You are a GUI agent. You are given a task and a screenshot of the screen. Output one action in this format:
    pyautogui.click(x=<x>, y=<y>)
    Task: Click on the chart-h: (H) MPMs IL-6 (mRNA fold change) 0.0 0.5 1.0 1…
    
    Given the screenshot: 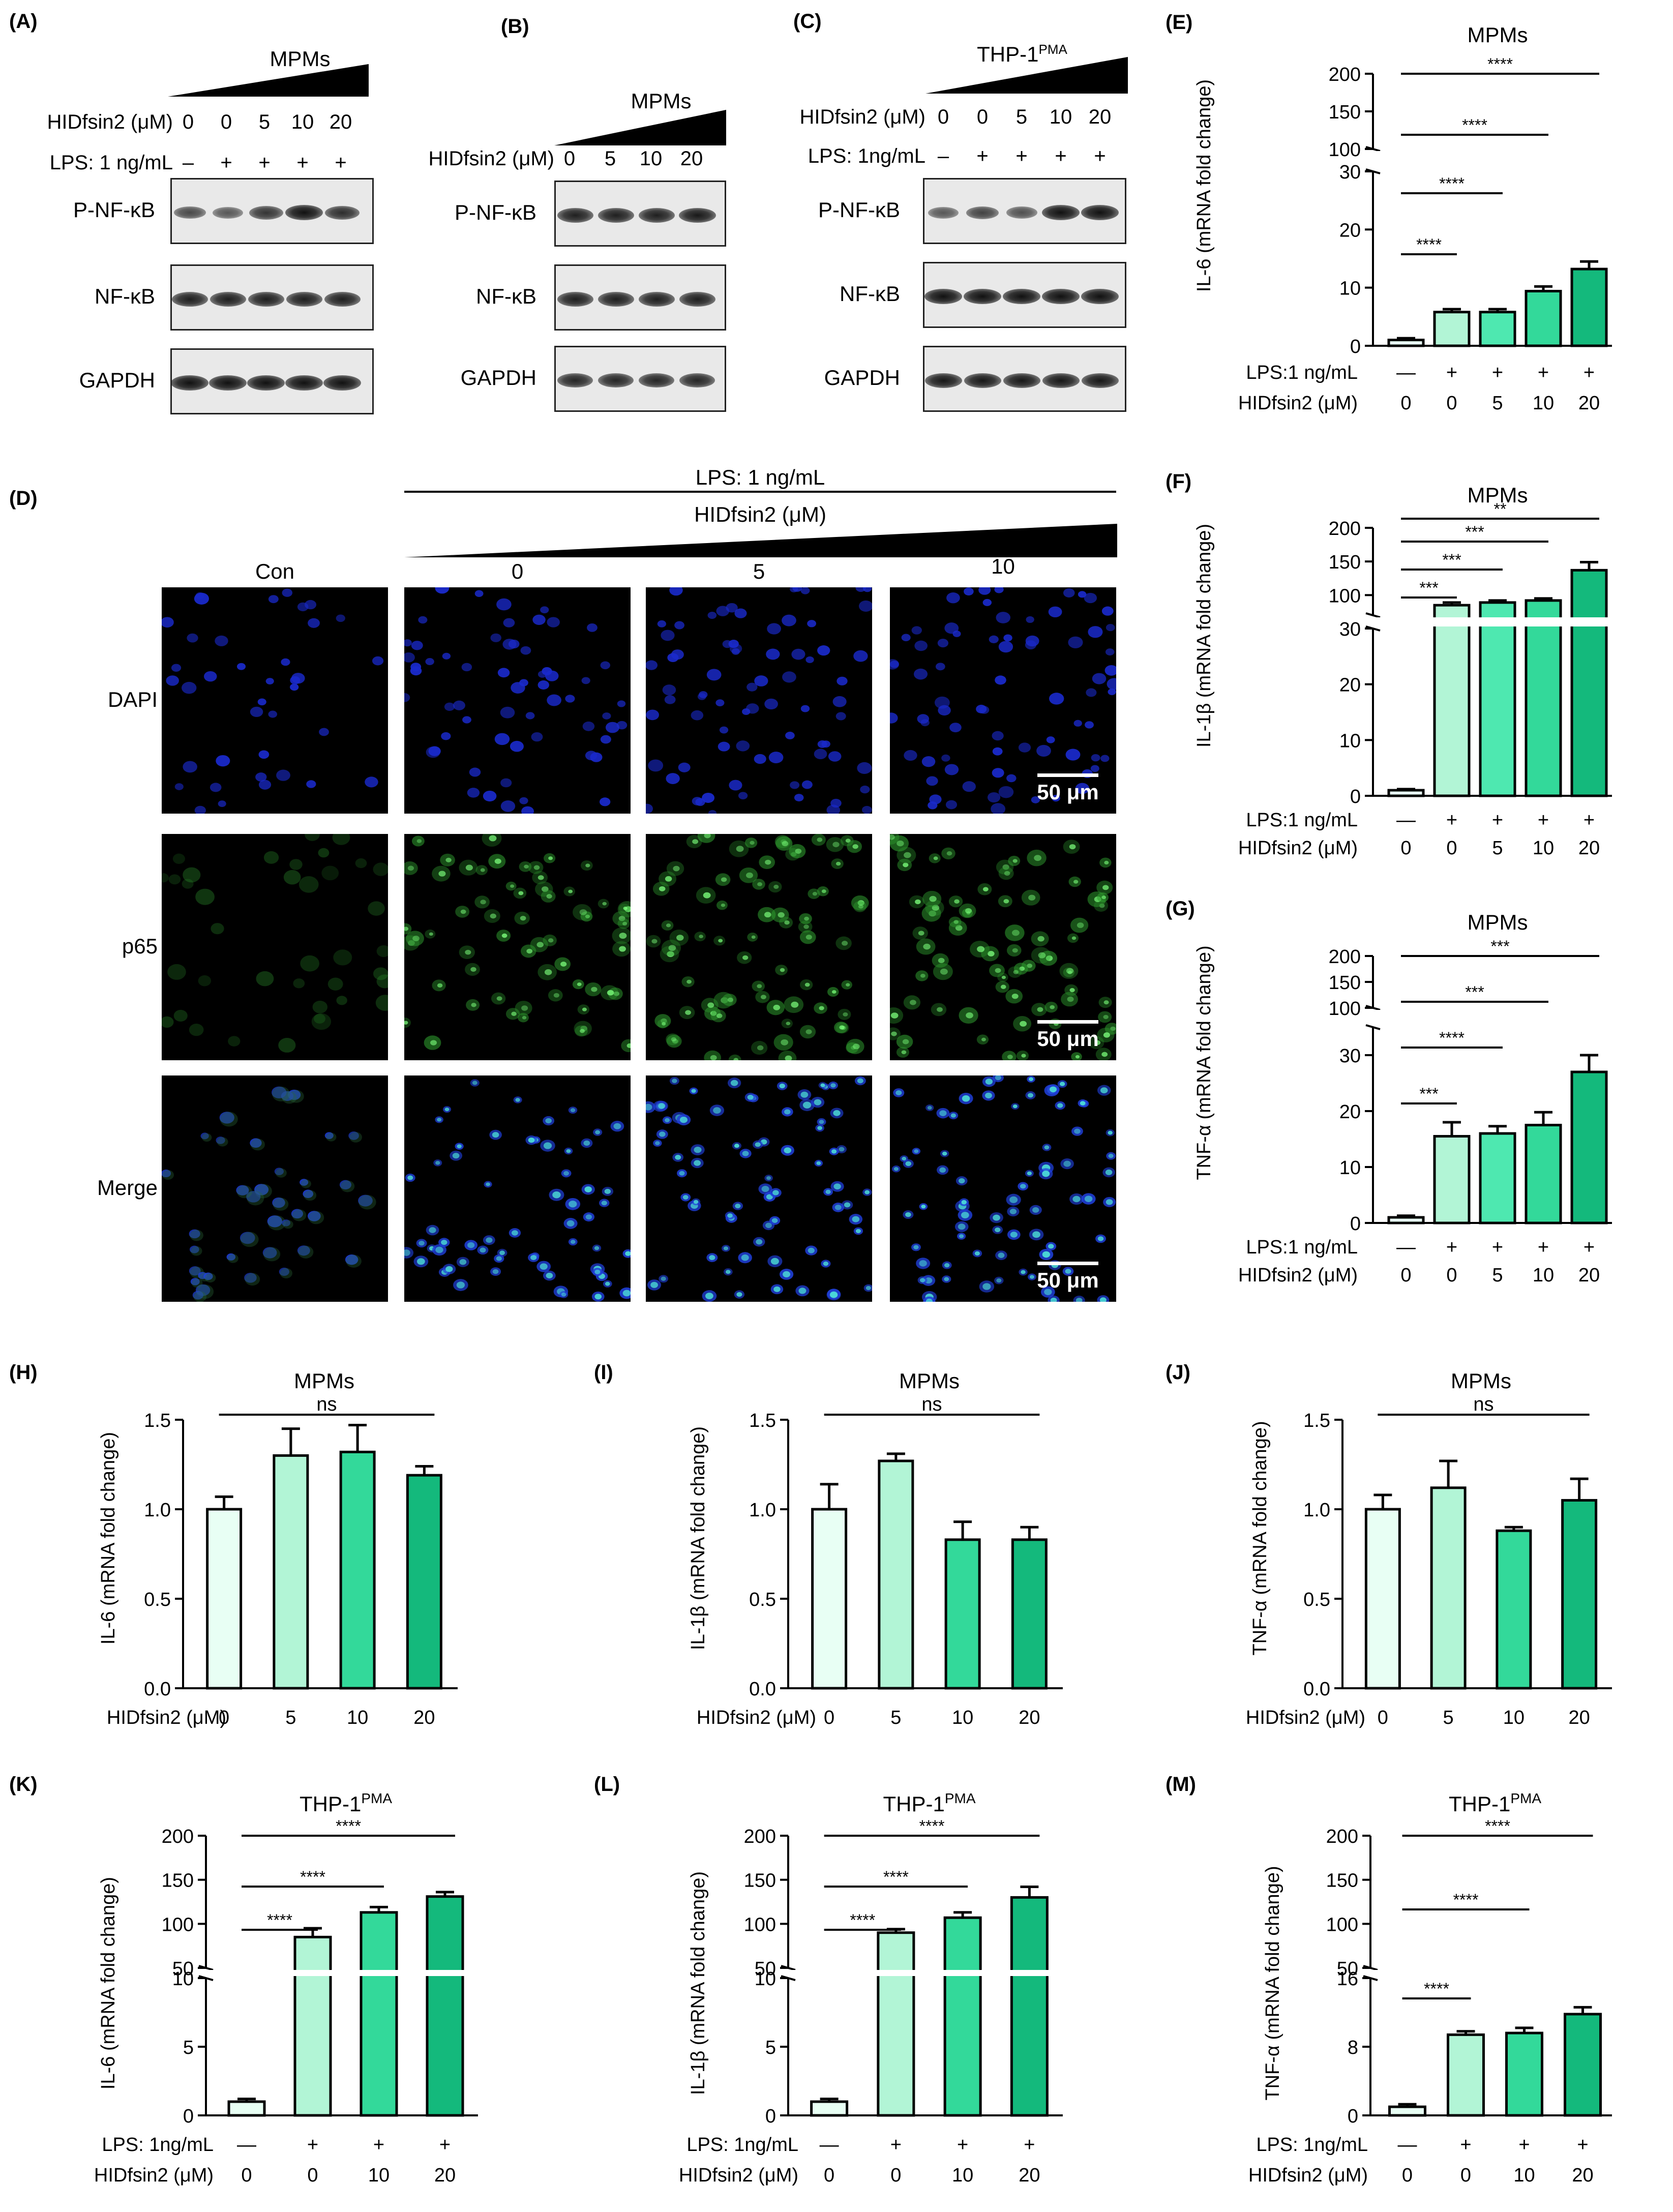 What is the action you would take?
    pyautogui.click(x=233, y=1544)
    